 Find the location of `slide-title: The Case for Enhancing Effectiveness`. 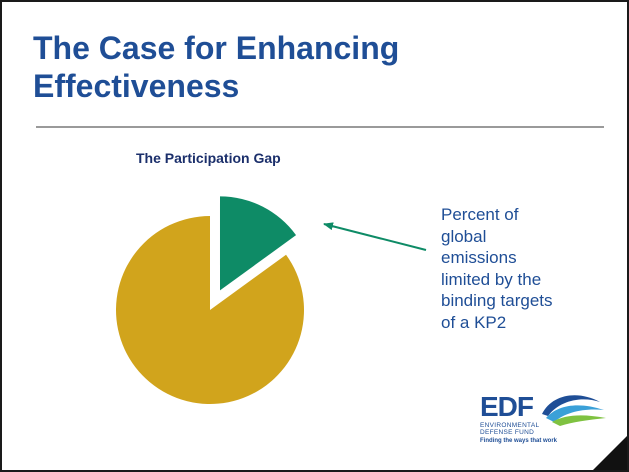

slide-title: The Case for Enhancing Effectiveness is located at coordinates (216, 67).